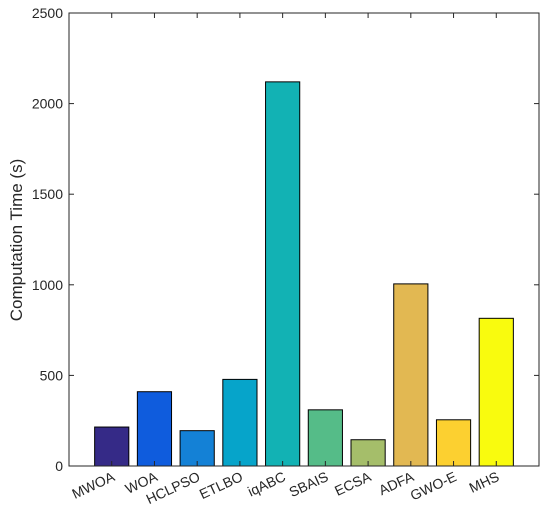 This screenshot has width=550, height=532. I want to click on x-tick-label: ECSA, so click(353, 483).